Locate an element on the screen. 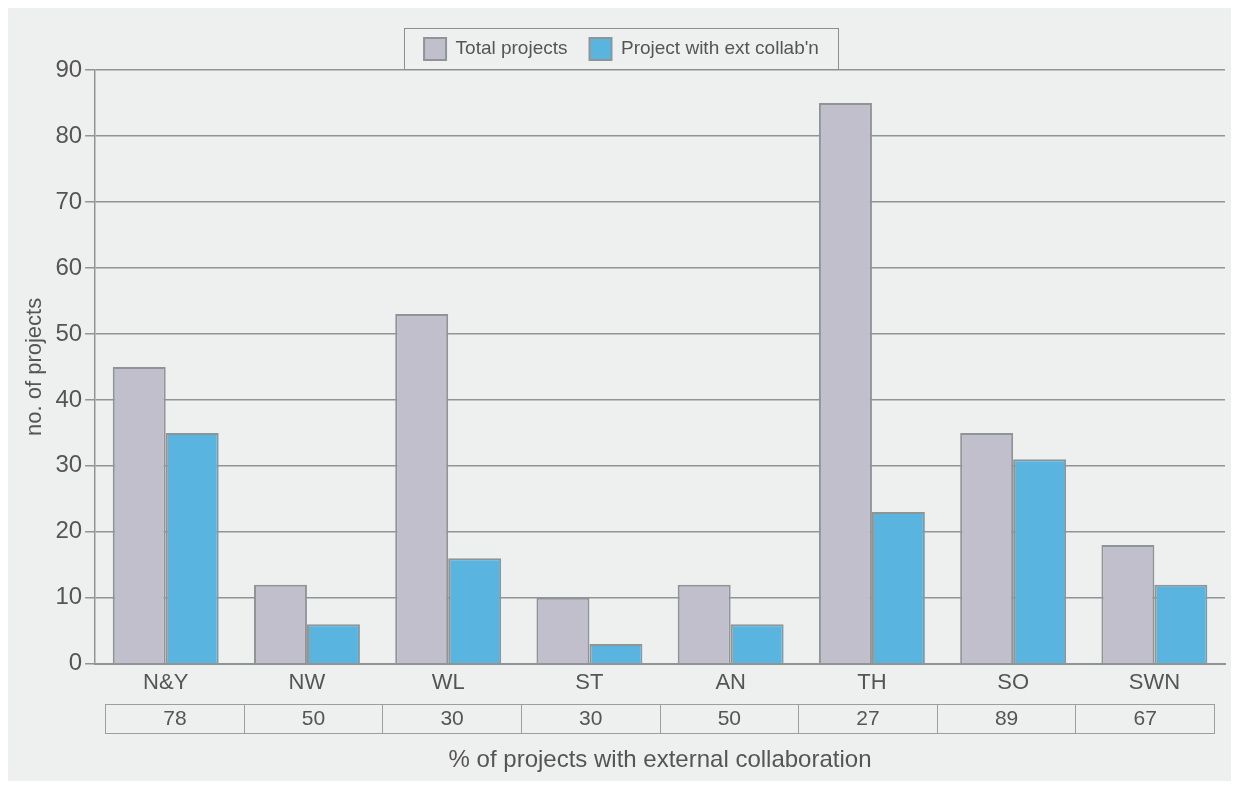 The image size is (1239, 789). y-tick-label: 60 is located at coordinates (69, 266).